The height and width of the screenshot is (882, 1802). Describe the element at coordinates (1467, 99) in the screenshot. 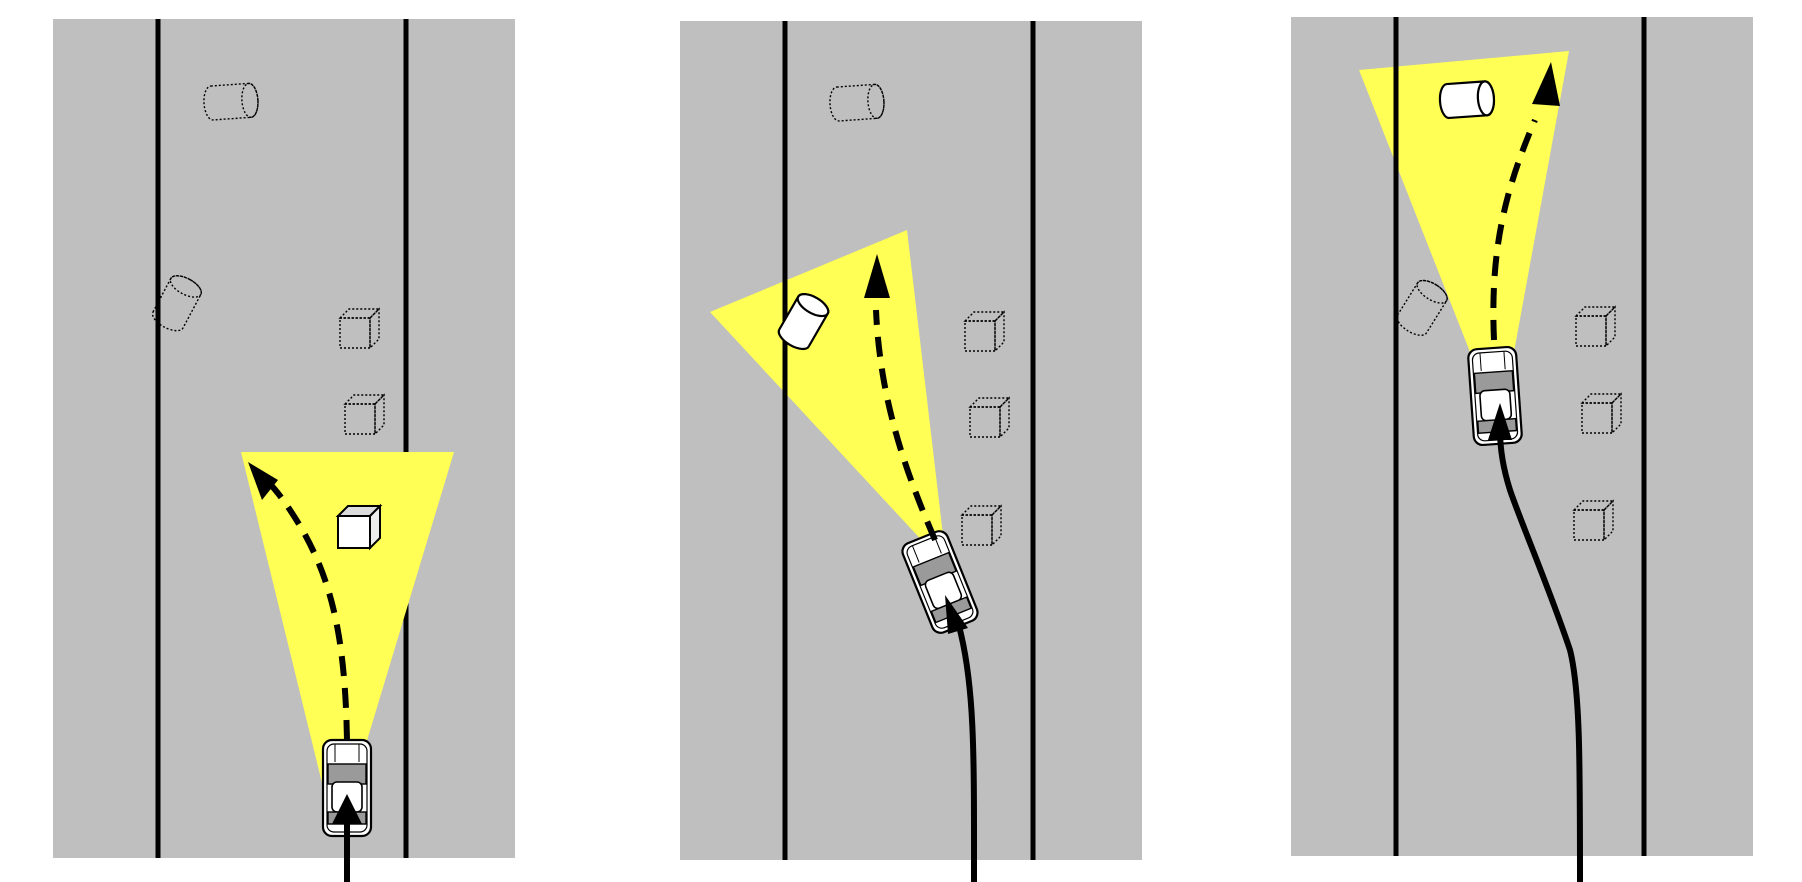

I see `detected-cylinder-icon` at that location.